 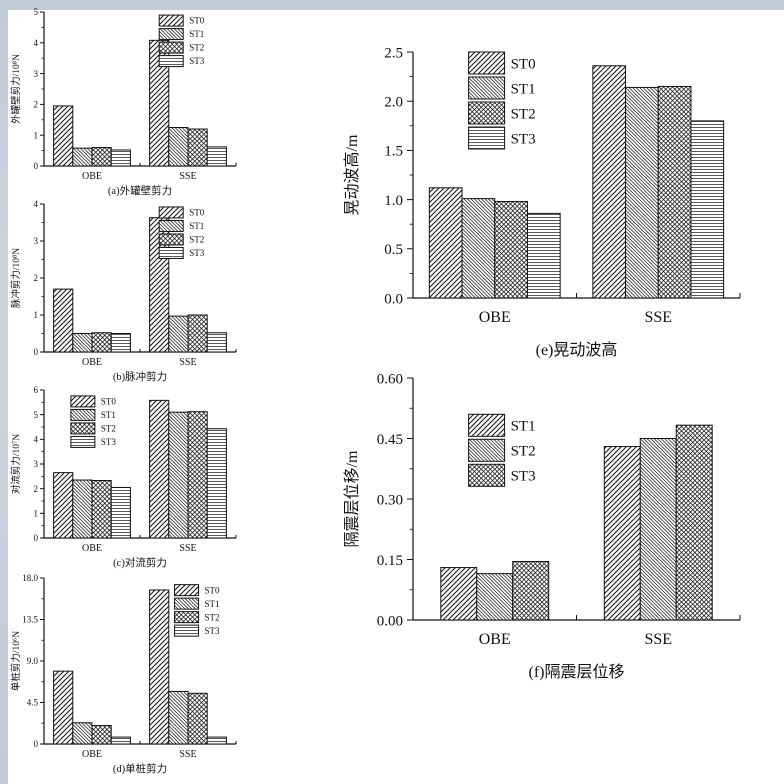 What do you see at coordinates (212, 604) in the screenshot?
I see `chart-d-legend-label-ST1: ST1` at bounding box center [212, 604].